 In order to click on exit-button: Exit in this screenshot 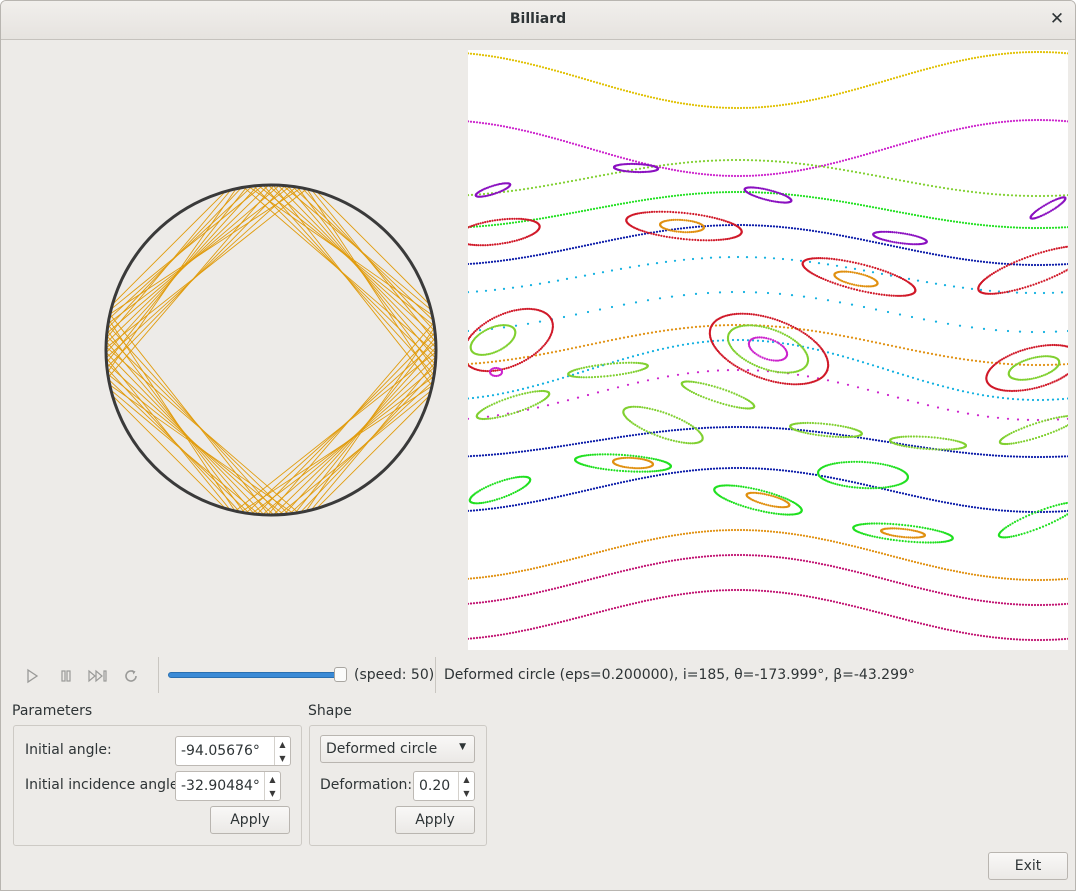, I will do `click(1028, 866)`.